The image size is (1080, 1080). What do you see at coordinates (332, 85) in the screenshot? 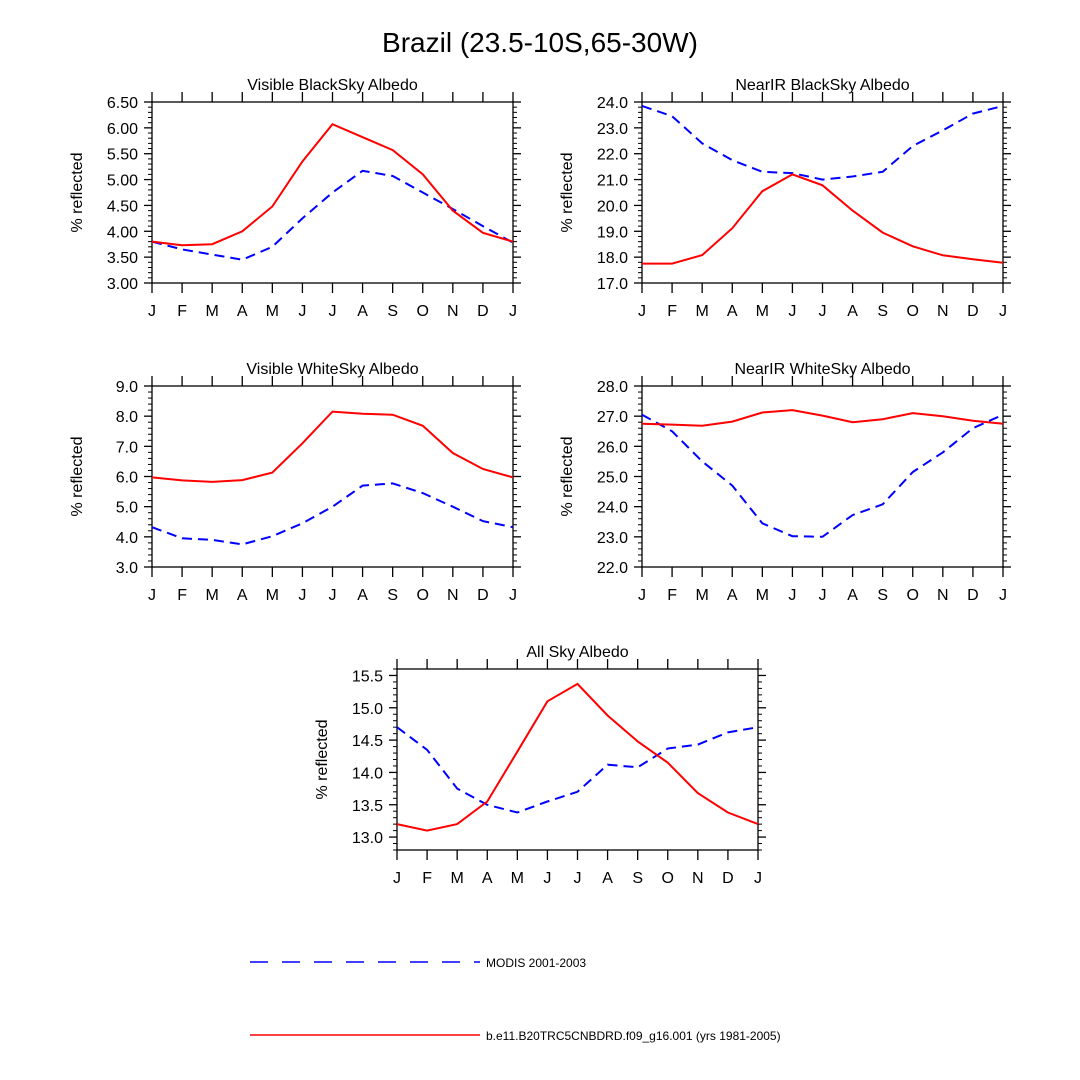
I see `panel-title: Visible BlackSky Albedo` at bounding box center [332, 85].